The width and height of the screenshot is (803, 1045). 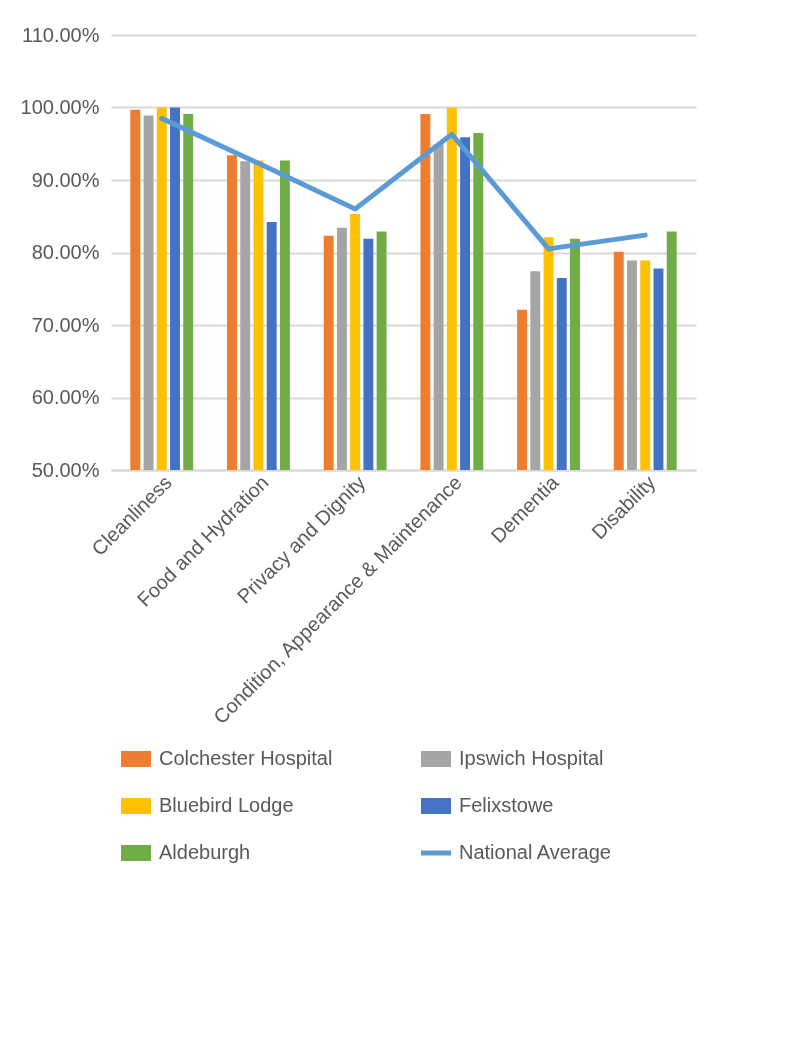 I want to click on y-tick-label: 70.00%, so click(x=65, y=324).